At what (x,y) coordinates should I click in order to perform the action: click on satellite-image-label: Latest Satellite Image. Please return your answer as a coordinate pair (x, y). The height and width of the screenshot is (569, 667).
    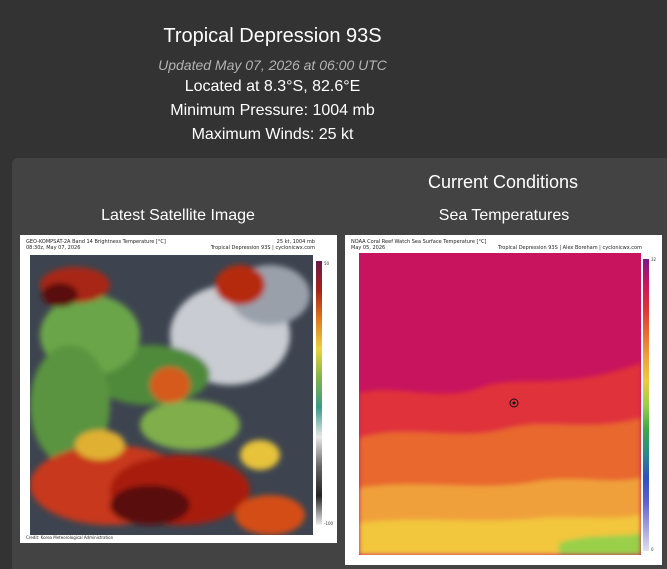
    Looking at the image, I should click on (178, 215).